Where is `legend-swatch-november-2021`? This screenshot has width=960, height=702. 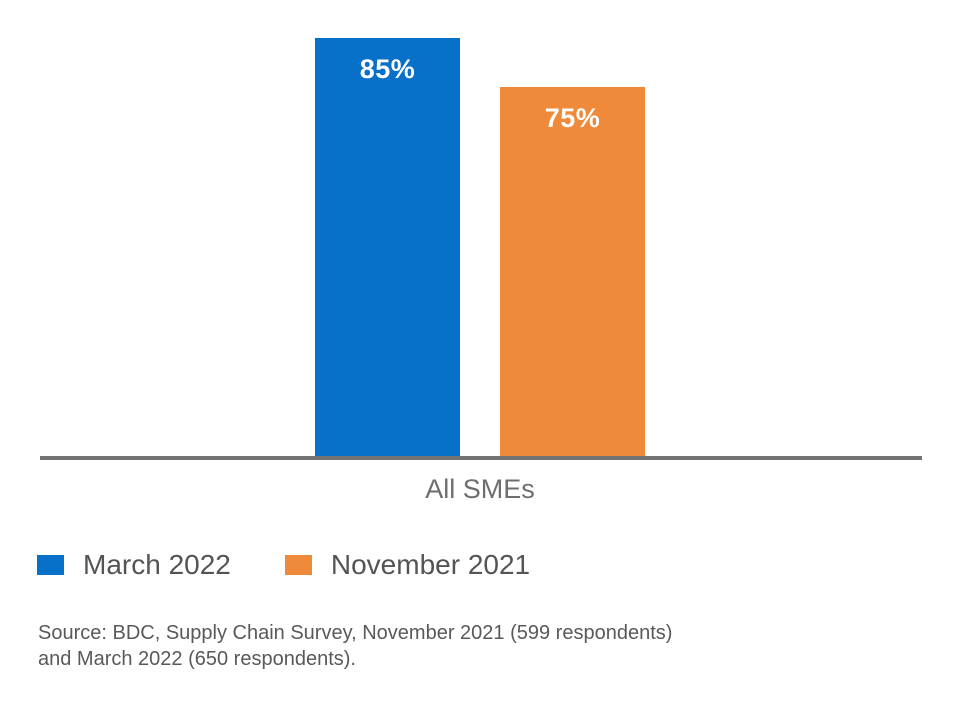 legend-swatch-november-2021 is located at coordinates (298, 565).